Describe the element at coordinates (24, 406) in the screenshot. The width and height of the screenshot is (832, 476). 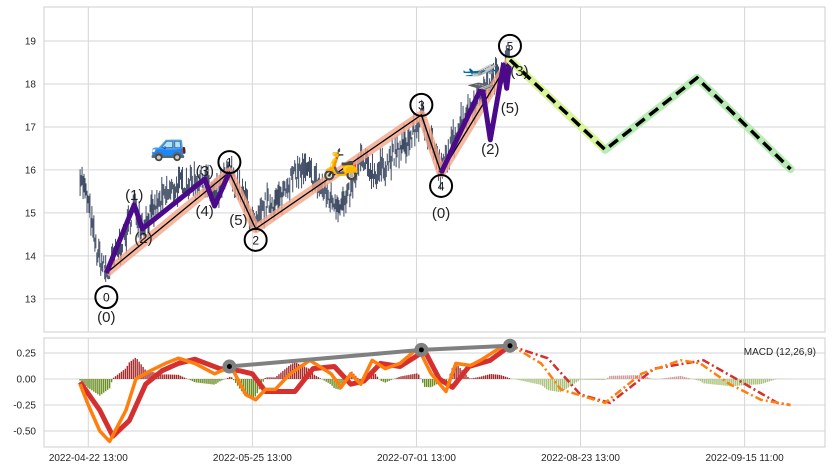
I see `macd-y-tick-label: -0.25` at that location.